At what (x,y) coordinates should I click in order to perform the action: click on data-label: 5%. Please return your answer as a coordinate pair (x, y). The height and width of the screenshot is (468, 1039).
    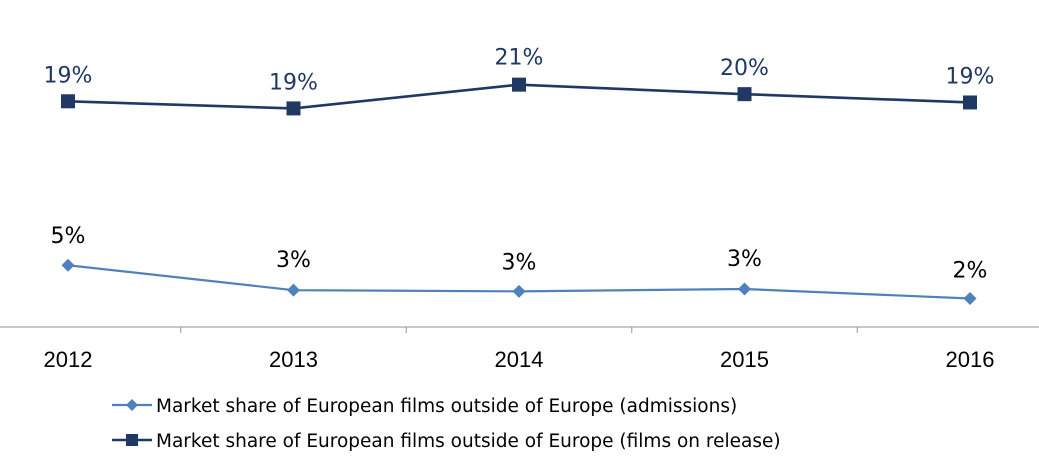
    Looking at the image, I should click on (68, 236).